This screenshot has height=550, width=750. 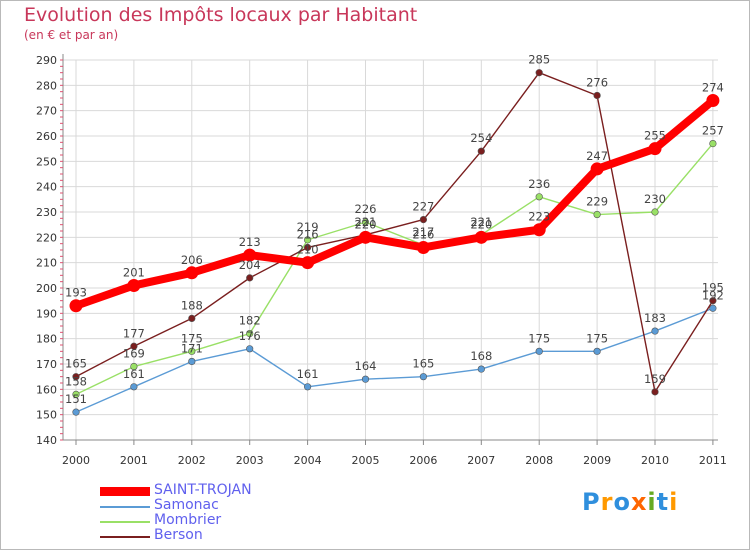 What do you see at coordinates (481, 369) in the screenshot?
I see `data-point-samonac-2007` at bounding box center [481, 369].